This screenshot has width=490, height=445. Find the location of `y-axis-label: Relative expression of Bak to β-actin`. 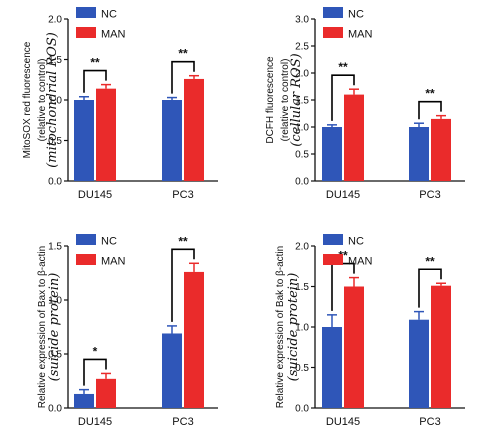

y-axis-label: Relative expression of Bak to β-actin is located at coordinates (280, 327).